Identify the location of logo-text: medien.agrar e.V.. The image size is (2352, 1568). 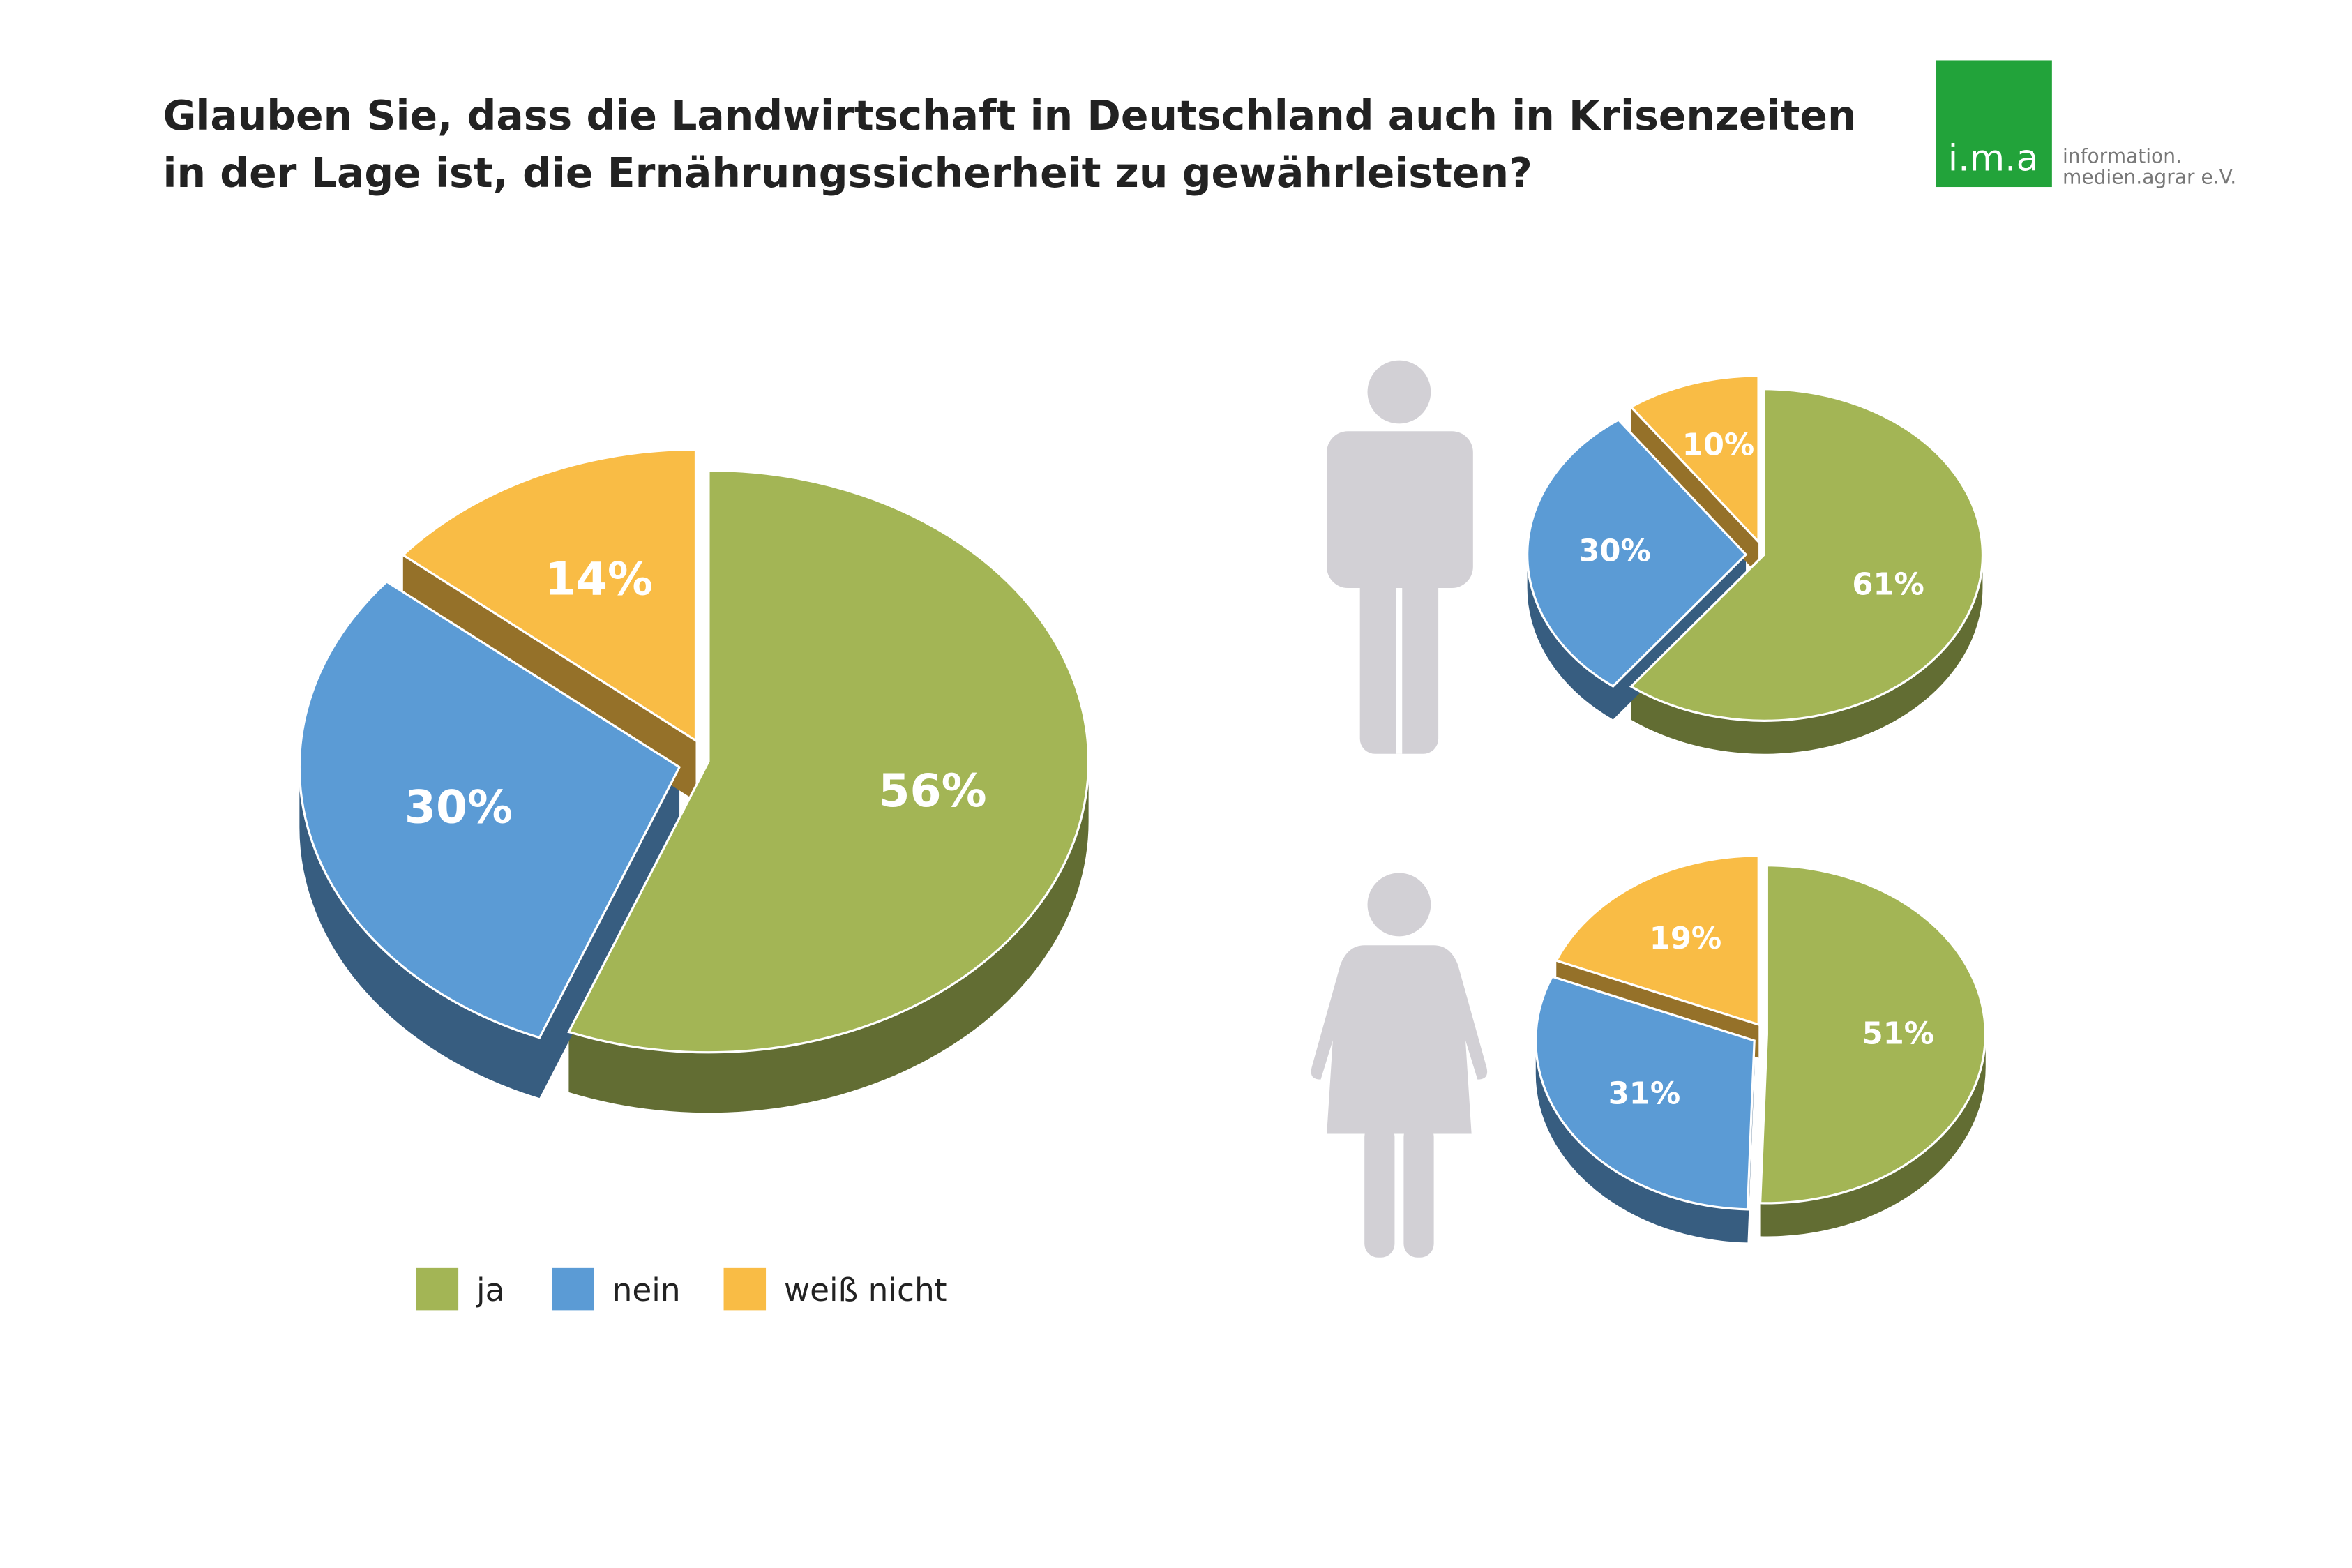
(2149, 177).